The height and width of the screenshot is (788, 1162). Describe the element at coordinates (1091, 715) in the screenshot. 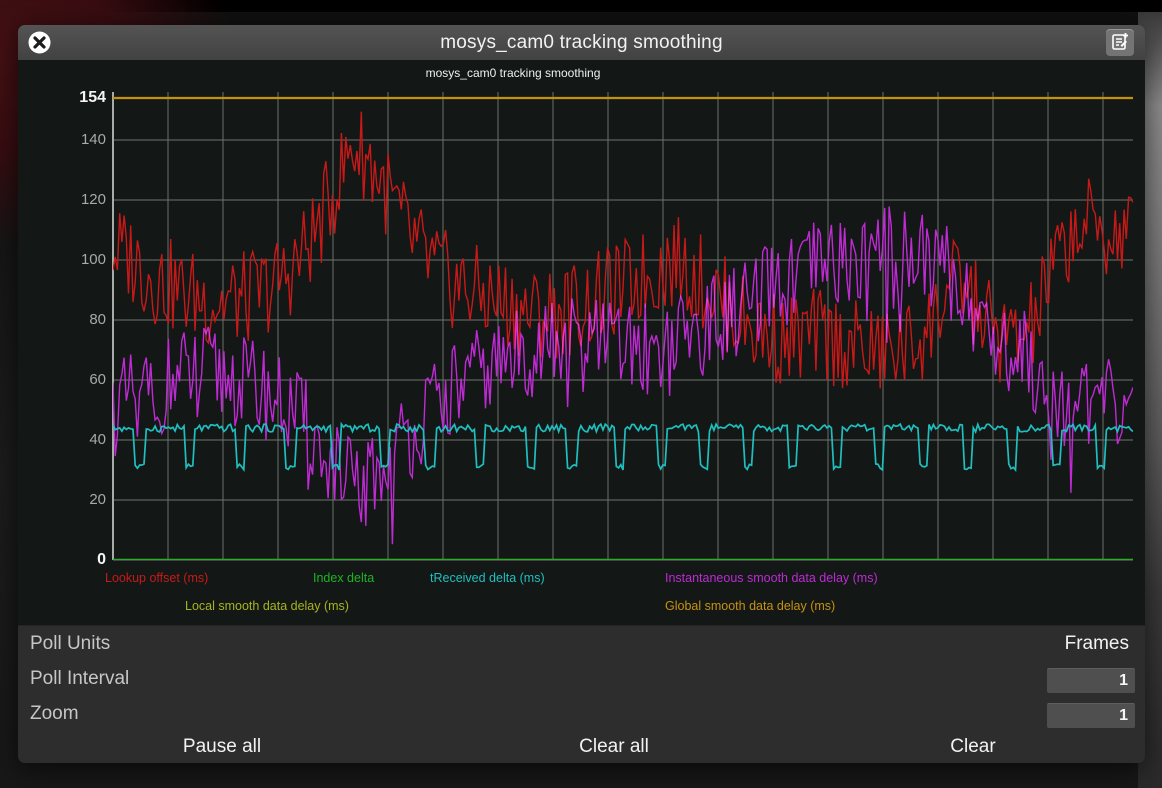

I see `zoom-input` at that location.